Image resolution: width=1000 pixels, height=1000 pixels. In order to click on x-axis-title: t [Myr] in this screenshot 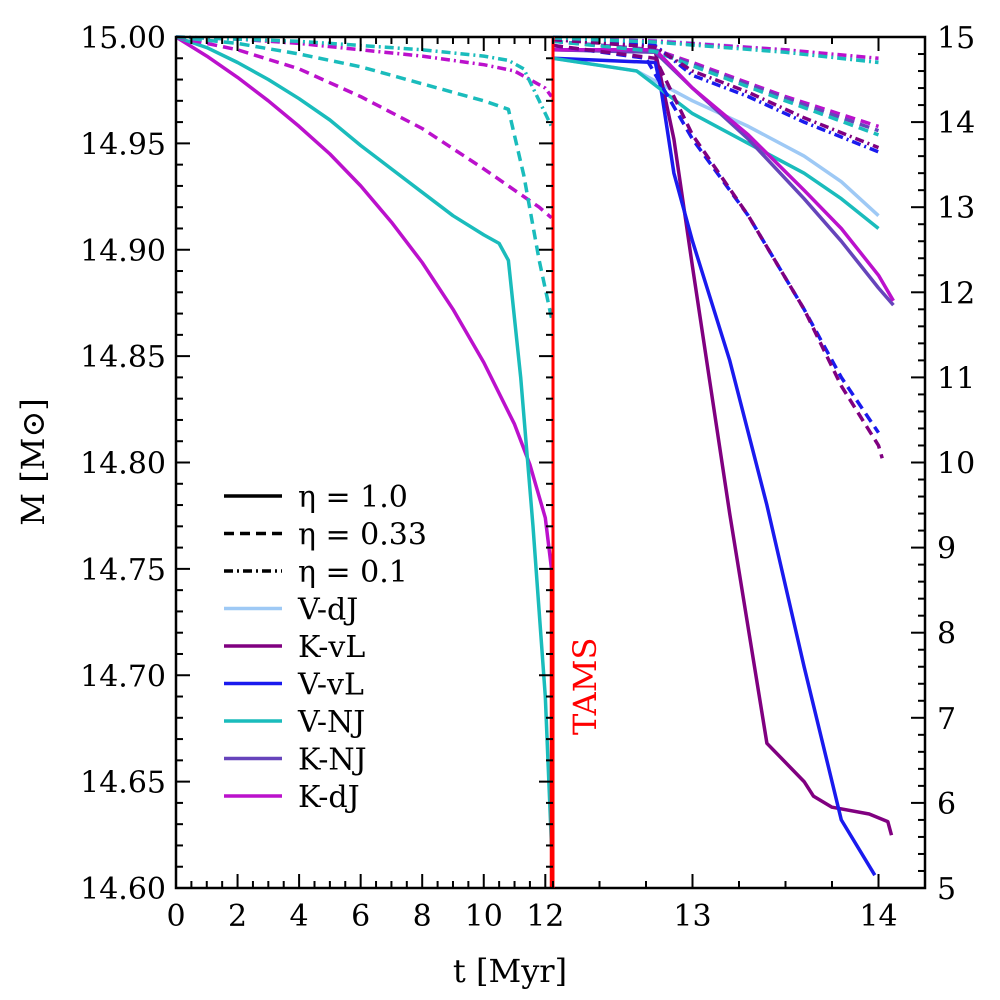, I will do `click(510, 971)`.